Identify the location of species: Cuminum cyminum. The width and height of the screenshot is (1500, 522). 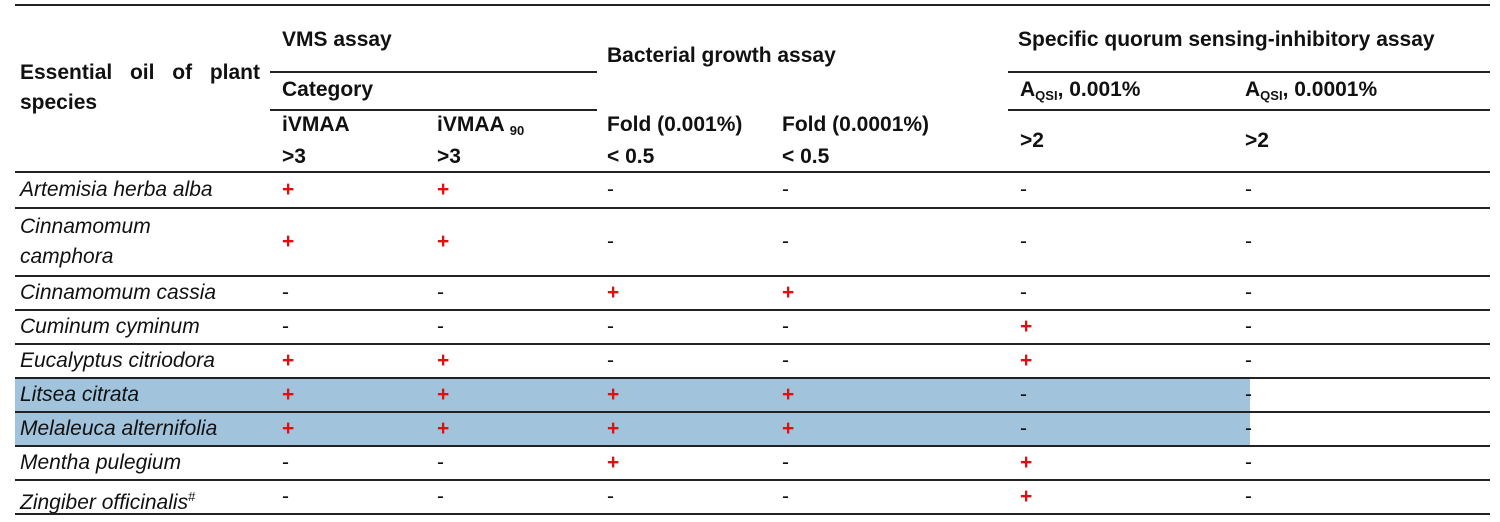
(150, 327).